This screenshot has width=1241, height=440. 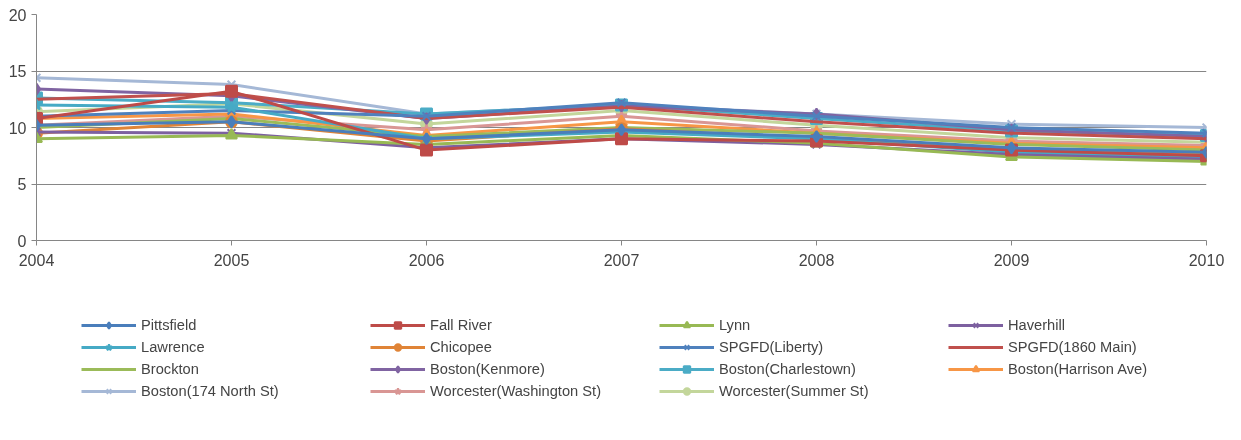 I want to click on legend-label: Worcester(Summer St), so click(x=794, y=391).